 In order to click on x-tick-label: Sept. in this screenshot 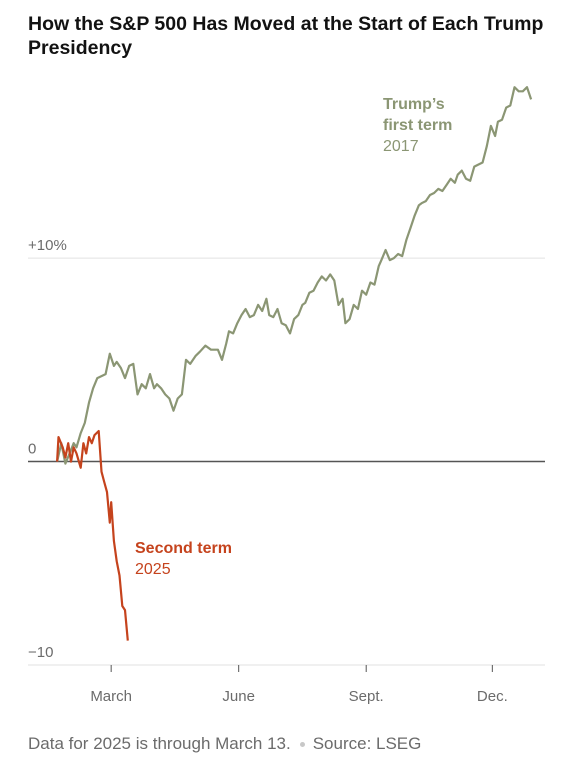, I will do `click(366, 696)`.